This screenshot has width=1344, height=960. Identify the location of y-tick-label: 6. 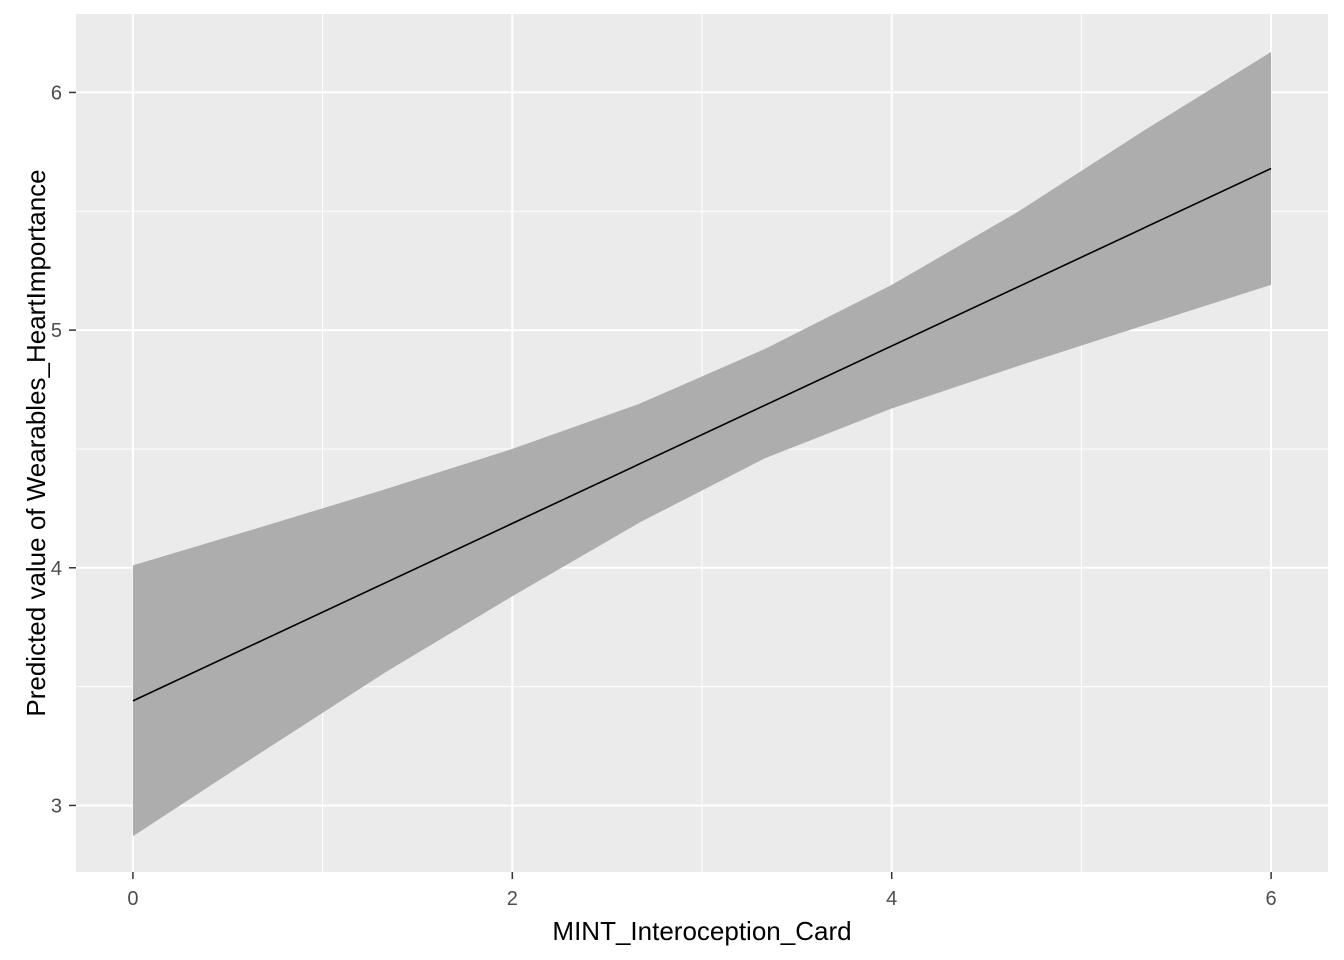
(56, 93).